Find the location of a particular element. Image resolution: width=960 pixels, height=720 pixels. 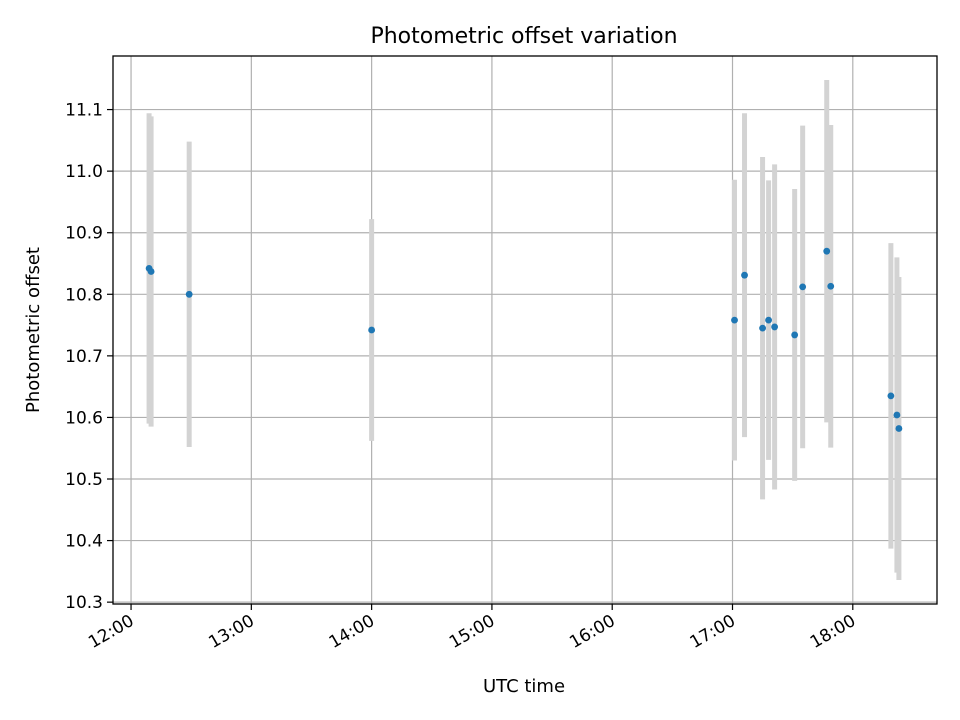

y-tick-label: 11.1 is located at coordinates (84, 111).